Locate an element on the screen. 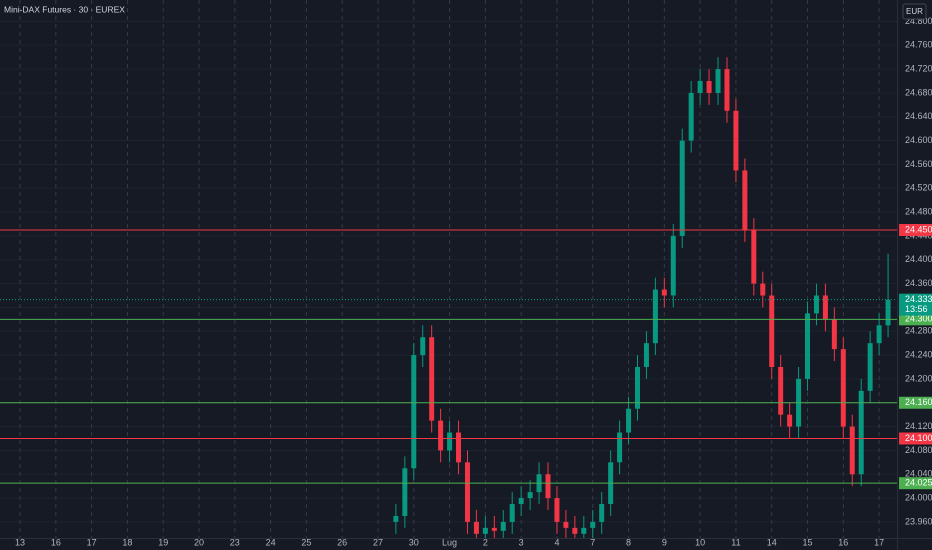 This screenshot has height=550, width=932. level-label: 24.100 is located at coordinates (918, 438).